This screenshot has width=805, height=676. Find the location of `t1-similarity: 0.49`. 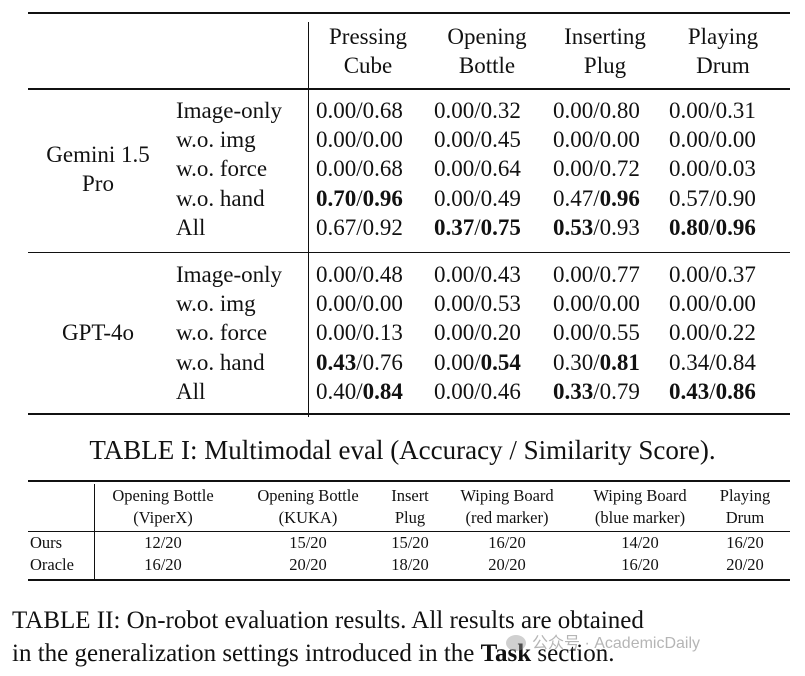

t1-similarity: 0.49 is located at coordinates (500, 198).